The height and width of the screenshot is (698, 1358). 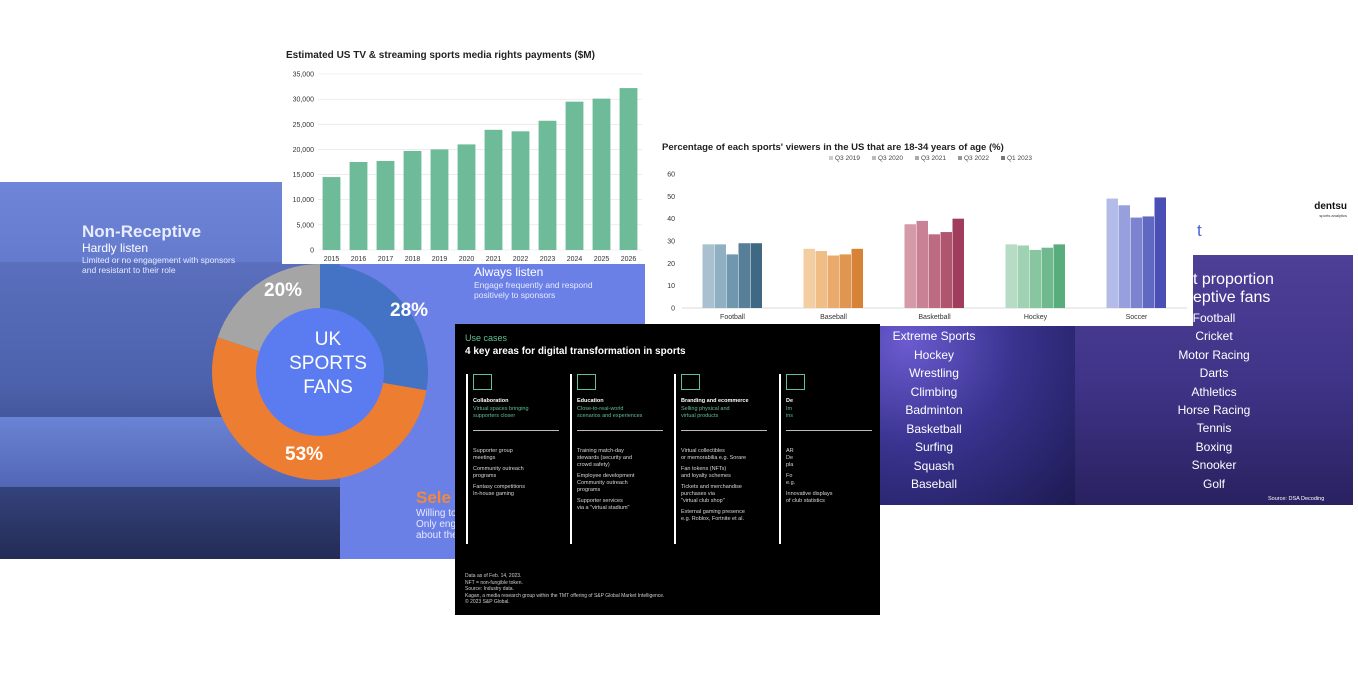 What do you see at coordinates (673, 309) in the screenshot?
I see `chart2-y-tick: 0` at bounding box center [673, 309].